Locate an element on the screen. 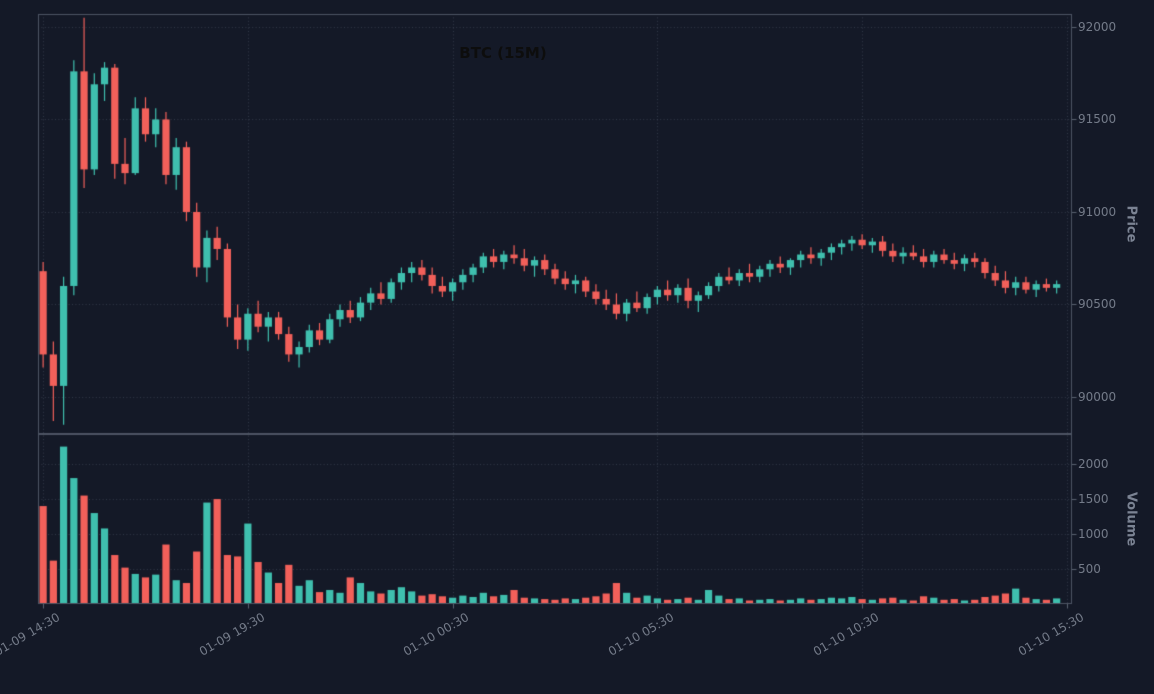 Image resolution: width=1154 pixels, height=694 pixels. volume-tick-label: 1500 is located at coordinates (1093, 499).